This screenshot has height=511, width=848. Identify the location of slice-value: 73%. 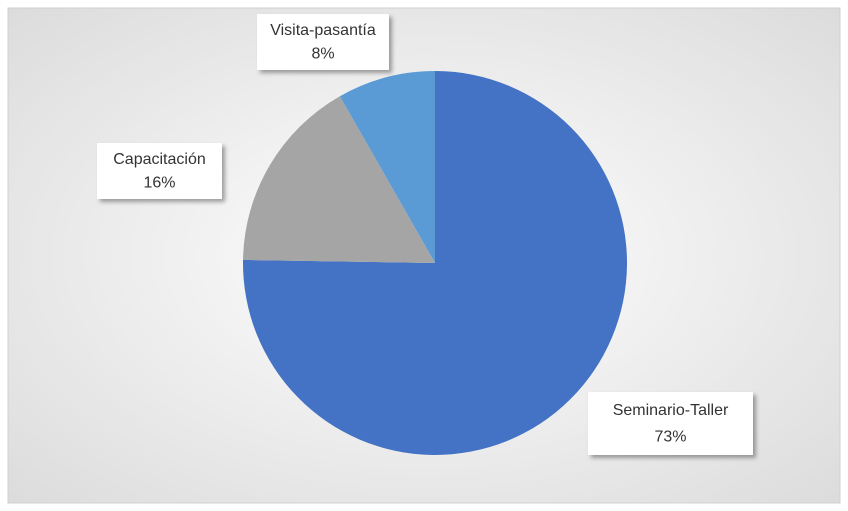
(670, 437).